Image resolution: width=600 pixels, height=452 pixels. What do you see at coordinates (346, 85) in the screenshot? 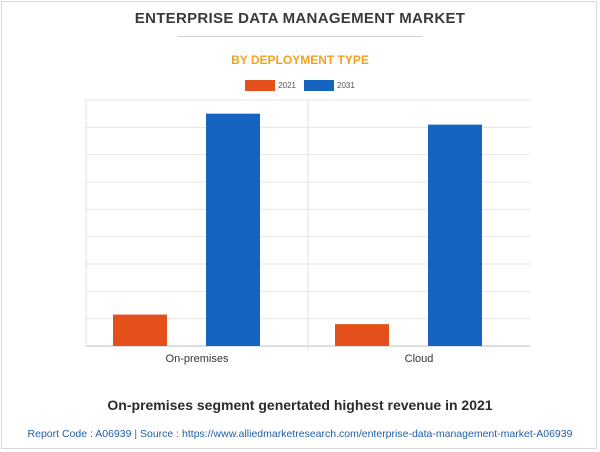
I see `legend-label-2031: 2031` at bounding box center [346, 85].